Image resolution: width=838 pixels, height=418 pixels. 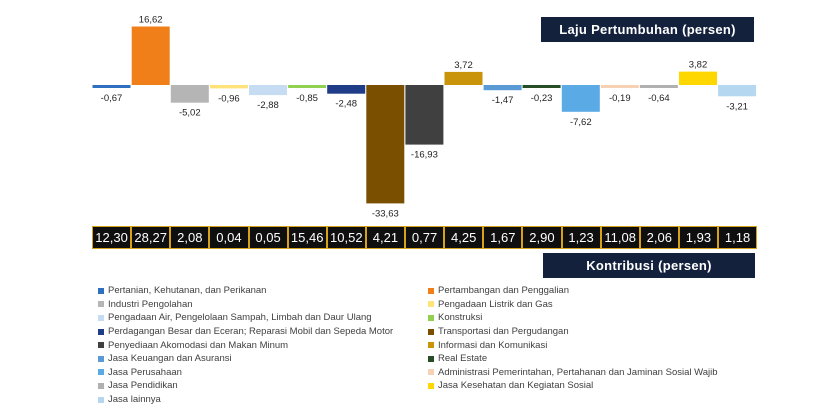 What do you see at coordinates (542, 237) in the screenshot?
I see `contribution-cell-11: 2,90` at bounding box center [542, 237].